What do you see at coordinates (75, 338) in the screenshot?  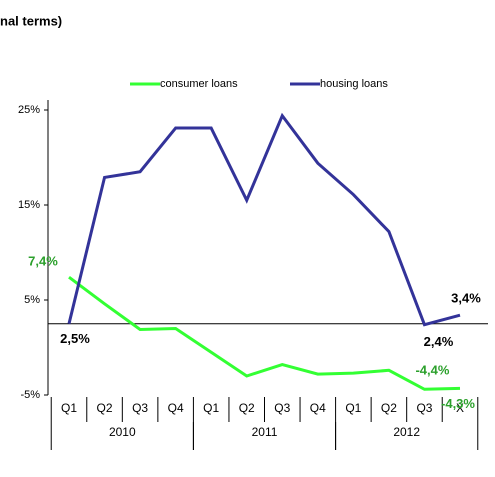 I see `data-label: 2,5%` at bounding box center [75, 338].